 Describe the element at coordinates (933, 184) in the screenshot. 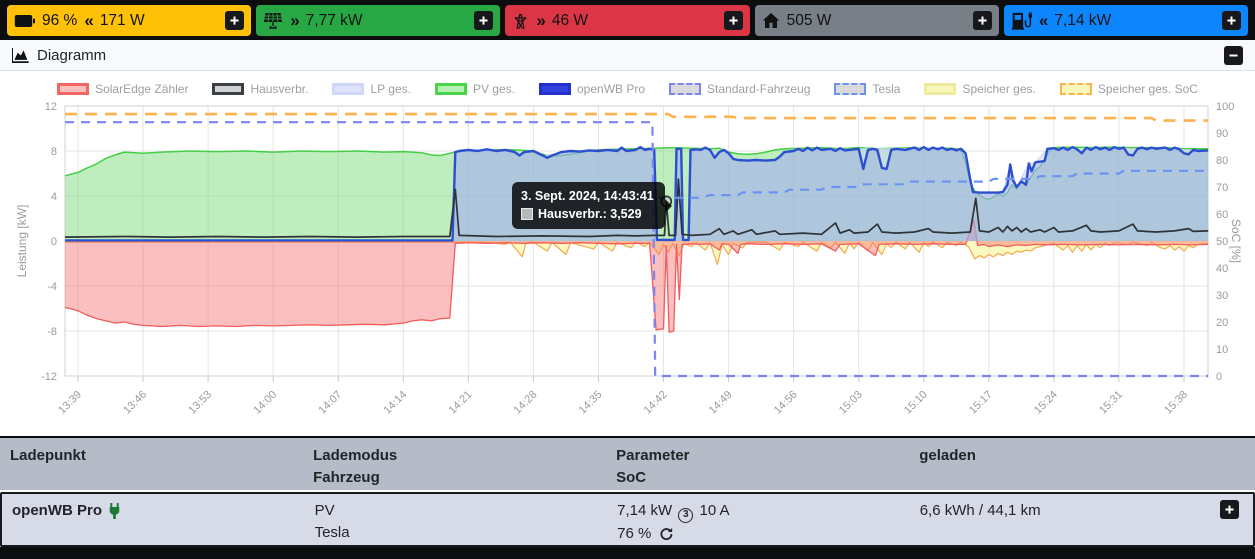

I see `series-tesla` at that location.